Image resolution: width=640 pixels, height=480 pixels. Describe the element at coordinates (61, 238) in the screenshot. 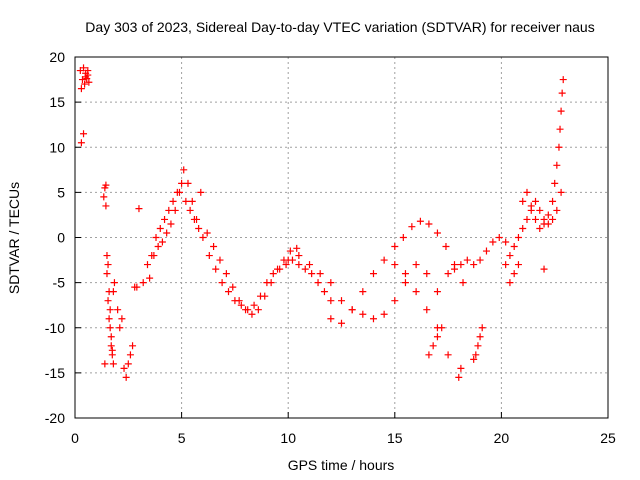

I see `y-tick-label: 0` at that location.